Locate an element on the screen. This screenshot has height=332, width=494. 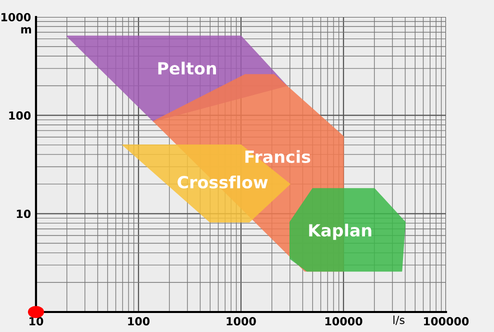
y-tick-label: 1000 is located at coordinates (16, 17).